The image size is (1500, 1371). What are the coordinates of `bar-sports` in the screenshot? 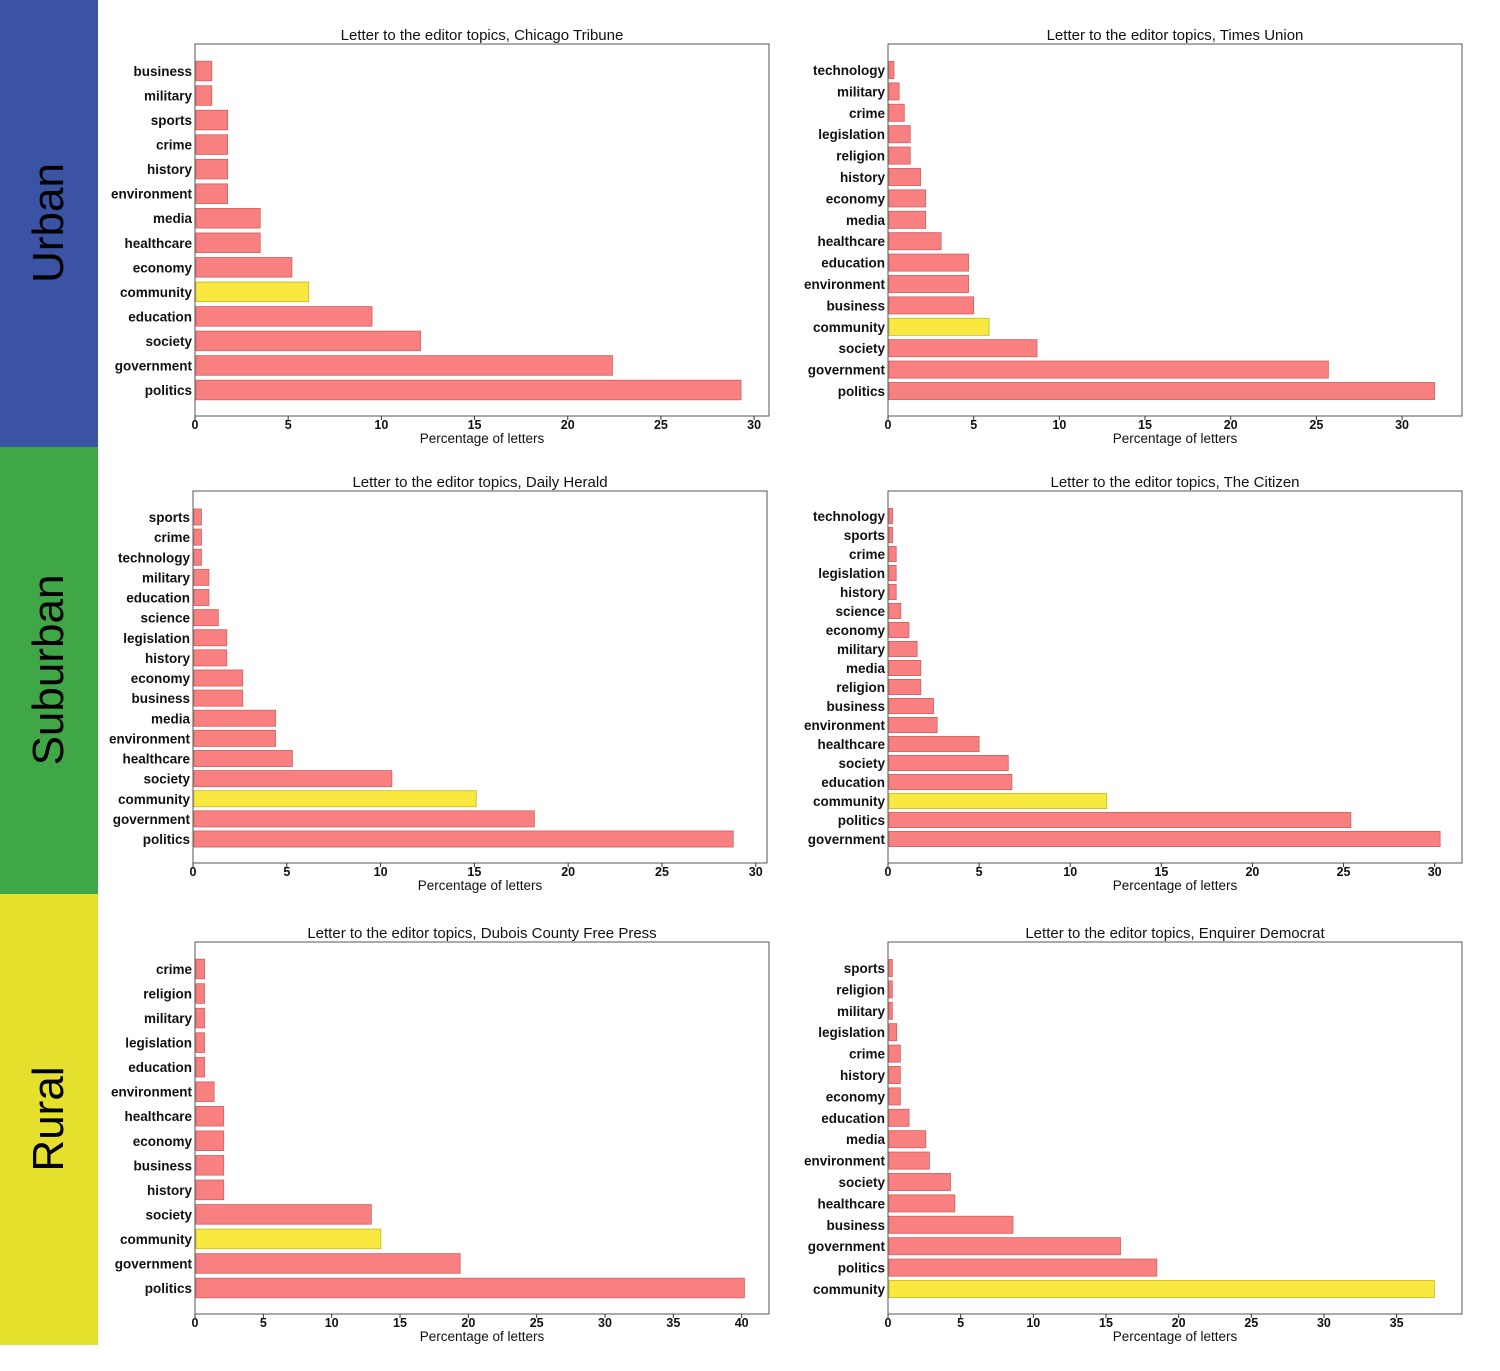 It's located at (197, 517).